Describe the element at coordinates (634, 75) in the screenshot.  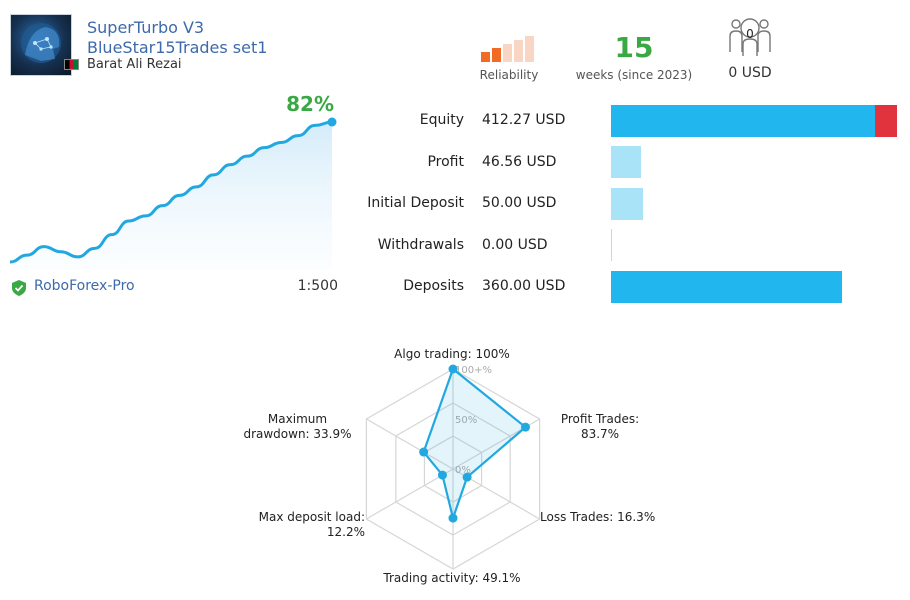
I see `weeks-label: weeks (since 2023)` at that location.